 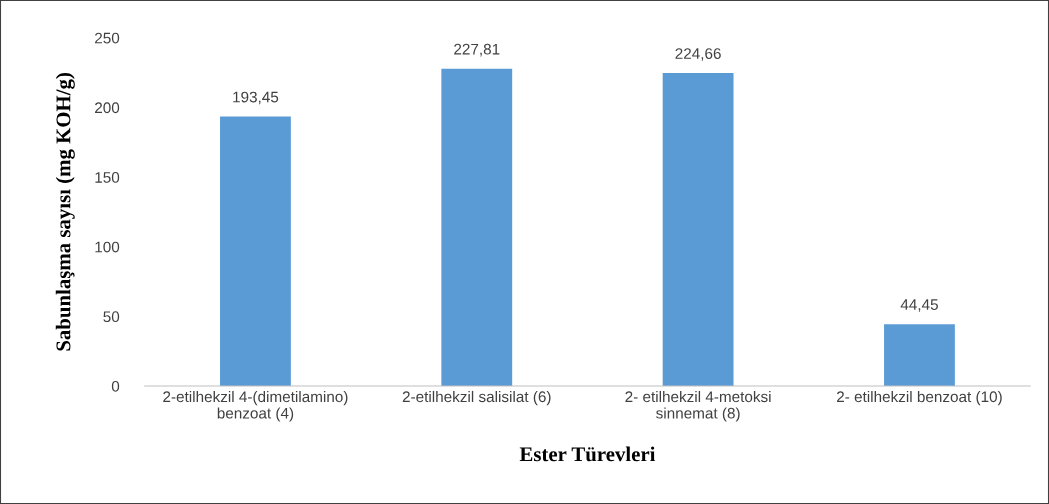 I want to click on y-tick-label: 150, so click(x=107, y=177).